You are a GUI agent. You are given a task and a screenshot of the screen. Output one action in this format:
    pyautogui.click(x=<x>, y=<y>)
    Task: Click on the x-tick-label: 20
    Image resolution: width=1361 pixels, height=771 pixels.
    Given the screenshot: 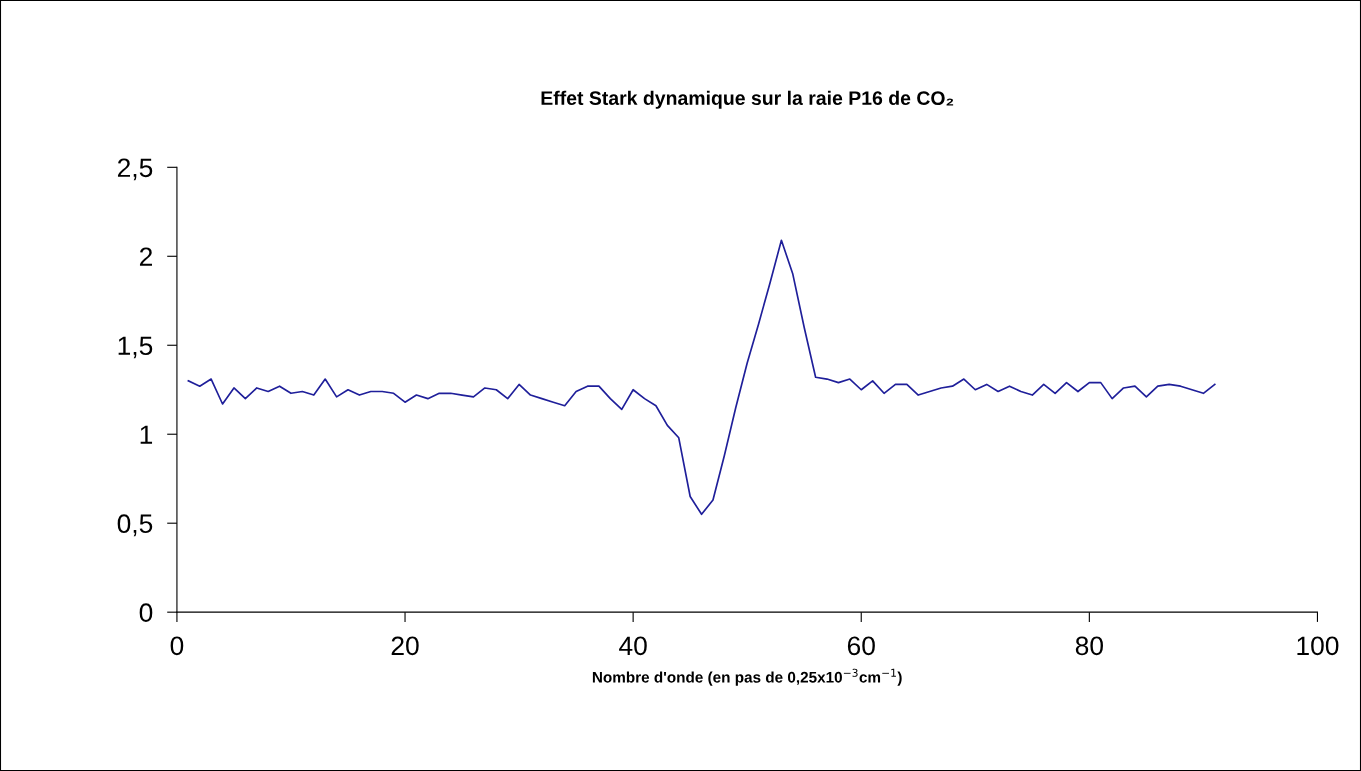 What is the action you would take?
    pyautogui.click(x=405, y=646)
    